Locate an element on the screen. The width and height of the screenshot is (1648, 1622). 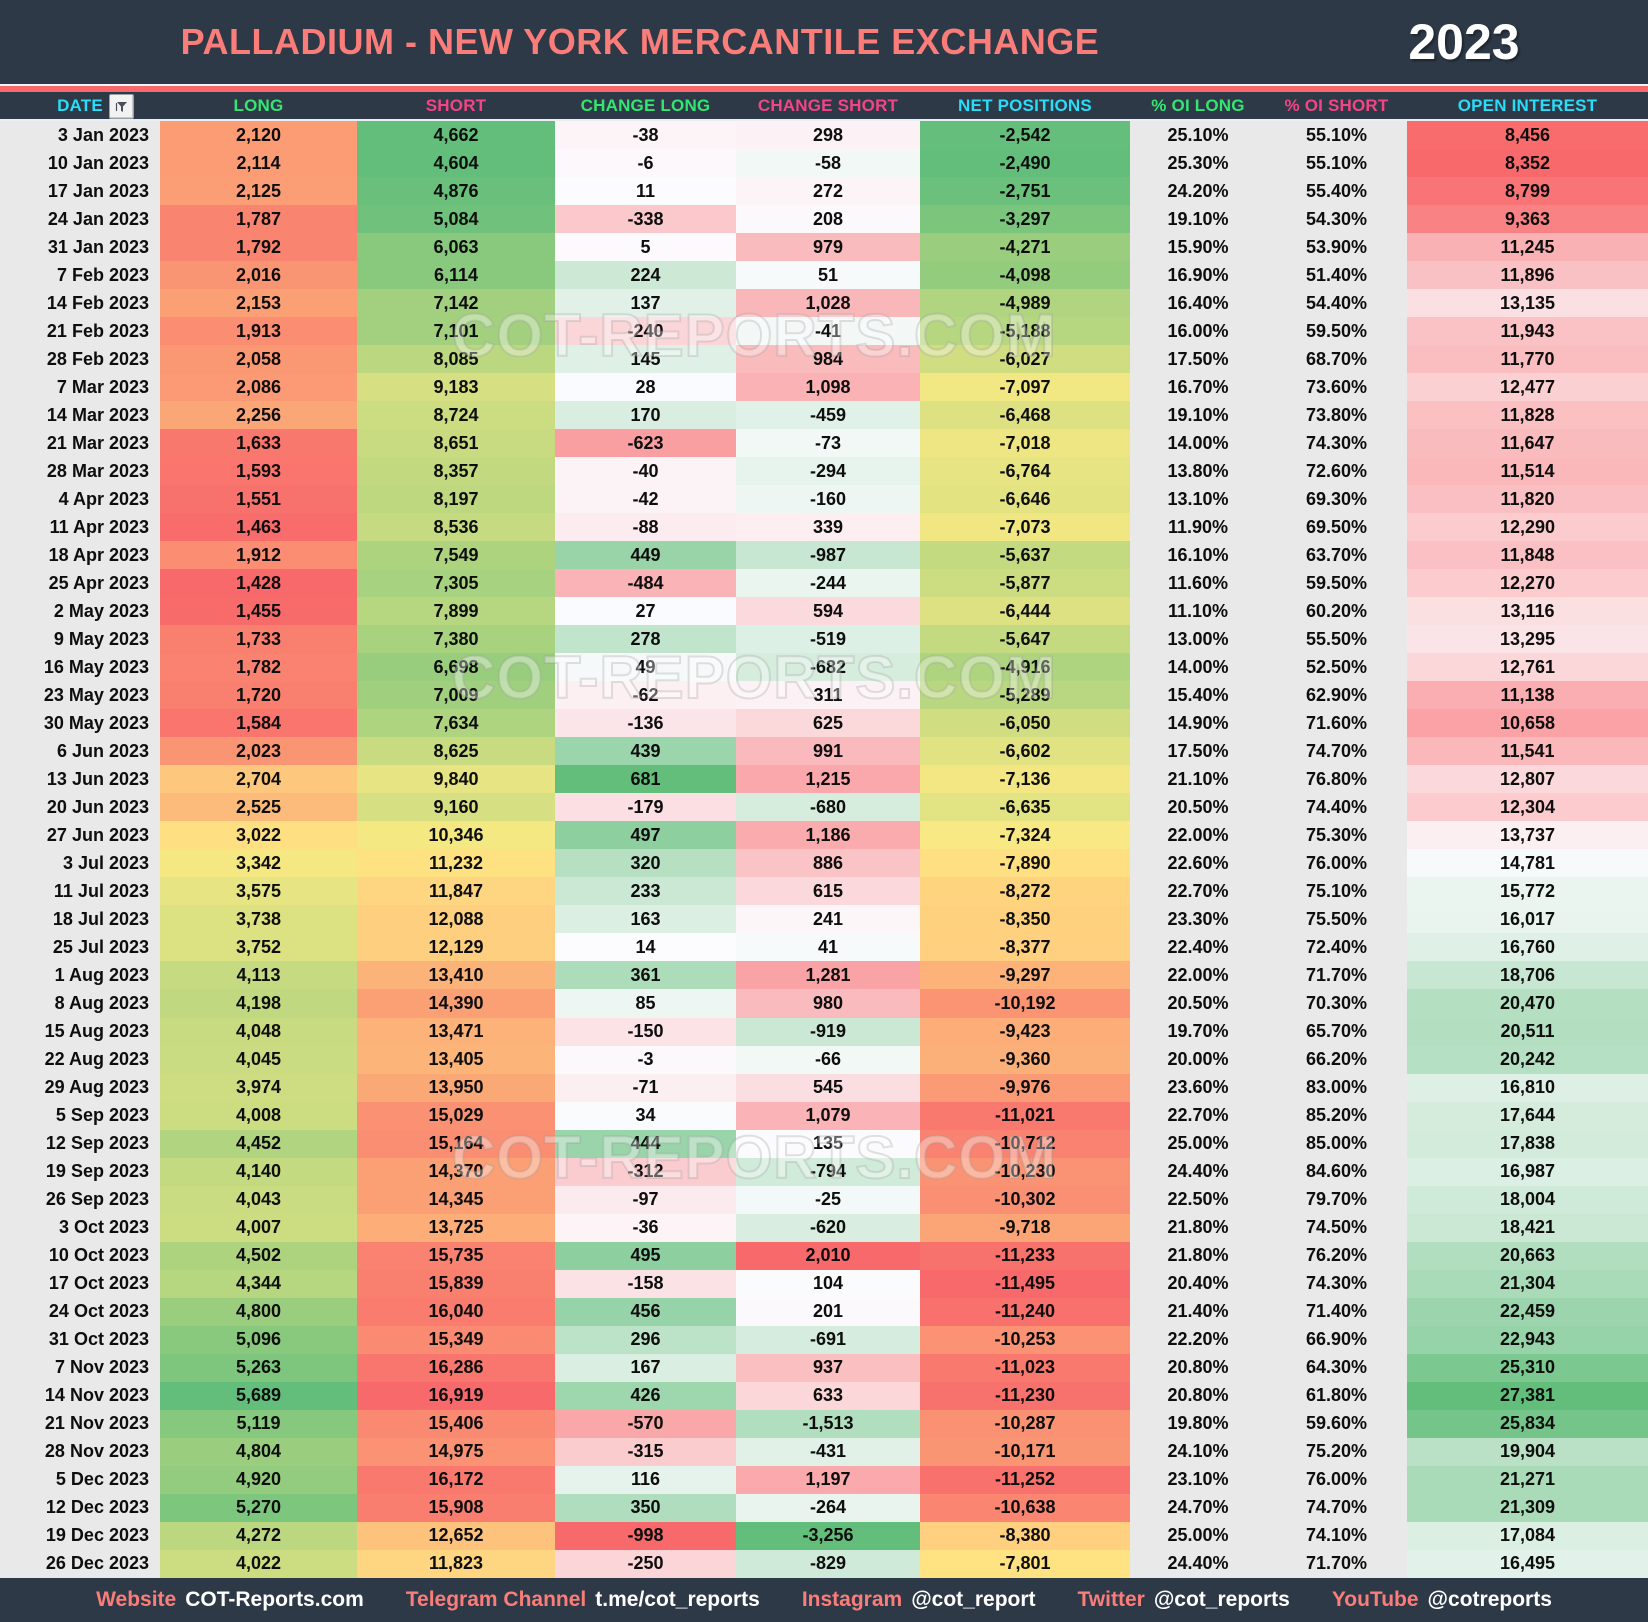
cell-date: 19 Sep 2023 is located at coordinates (80, 1171).